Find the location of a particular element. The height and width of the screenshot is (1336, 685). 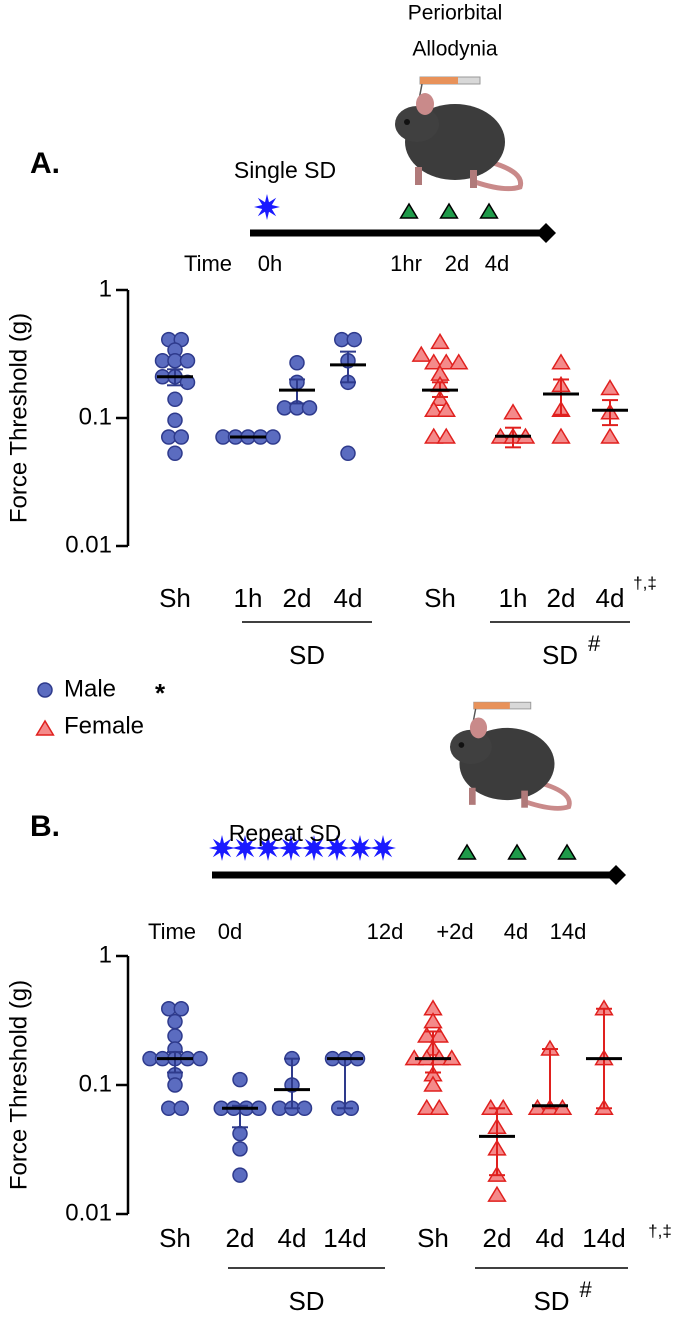

y-tick-label: 1 is located at coordinates (105, 954).